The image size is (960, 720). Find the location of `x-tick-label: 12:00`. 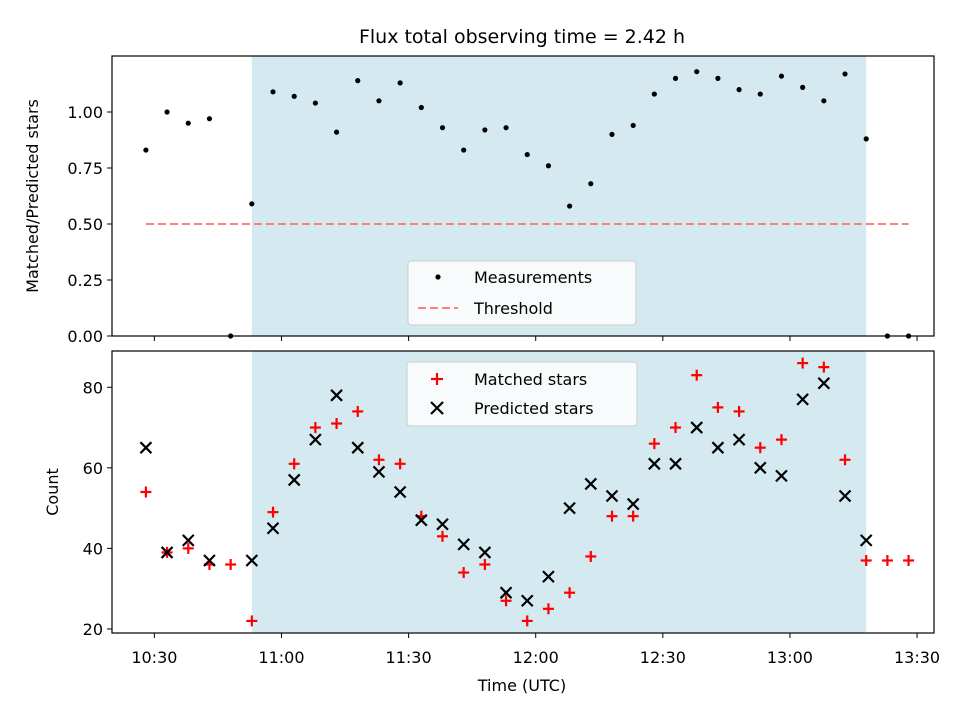

x-tick-label: 12:00 is located at coordinates (536, 657).